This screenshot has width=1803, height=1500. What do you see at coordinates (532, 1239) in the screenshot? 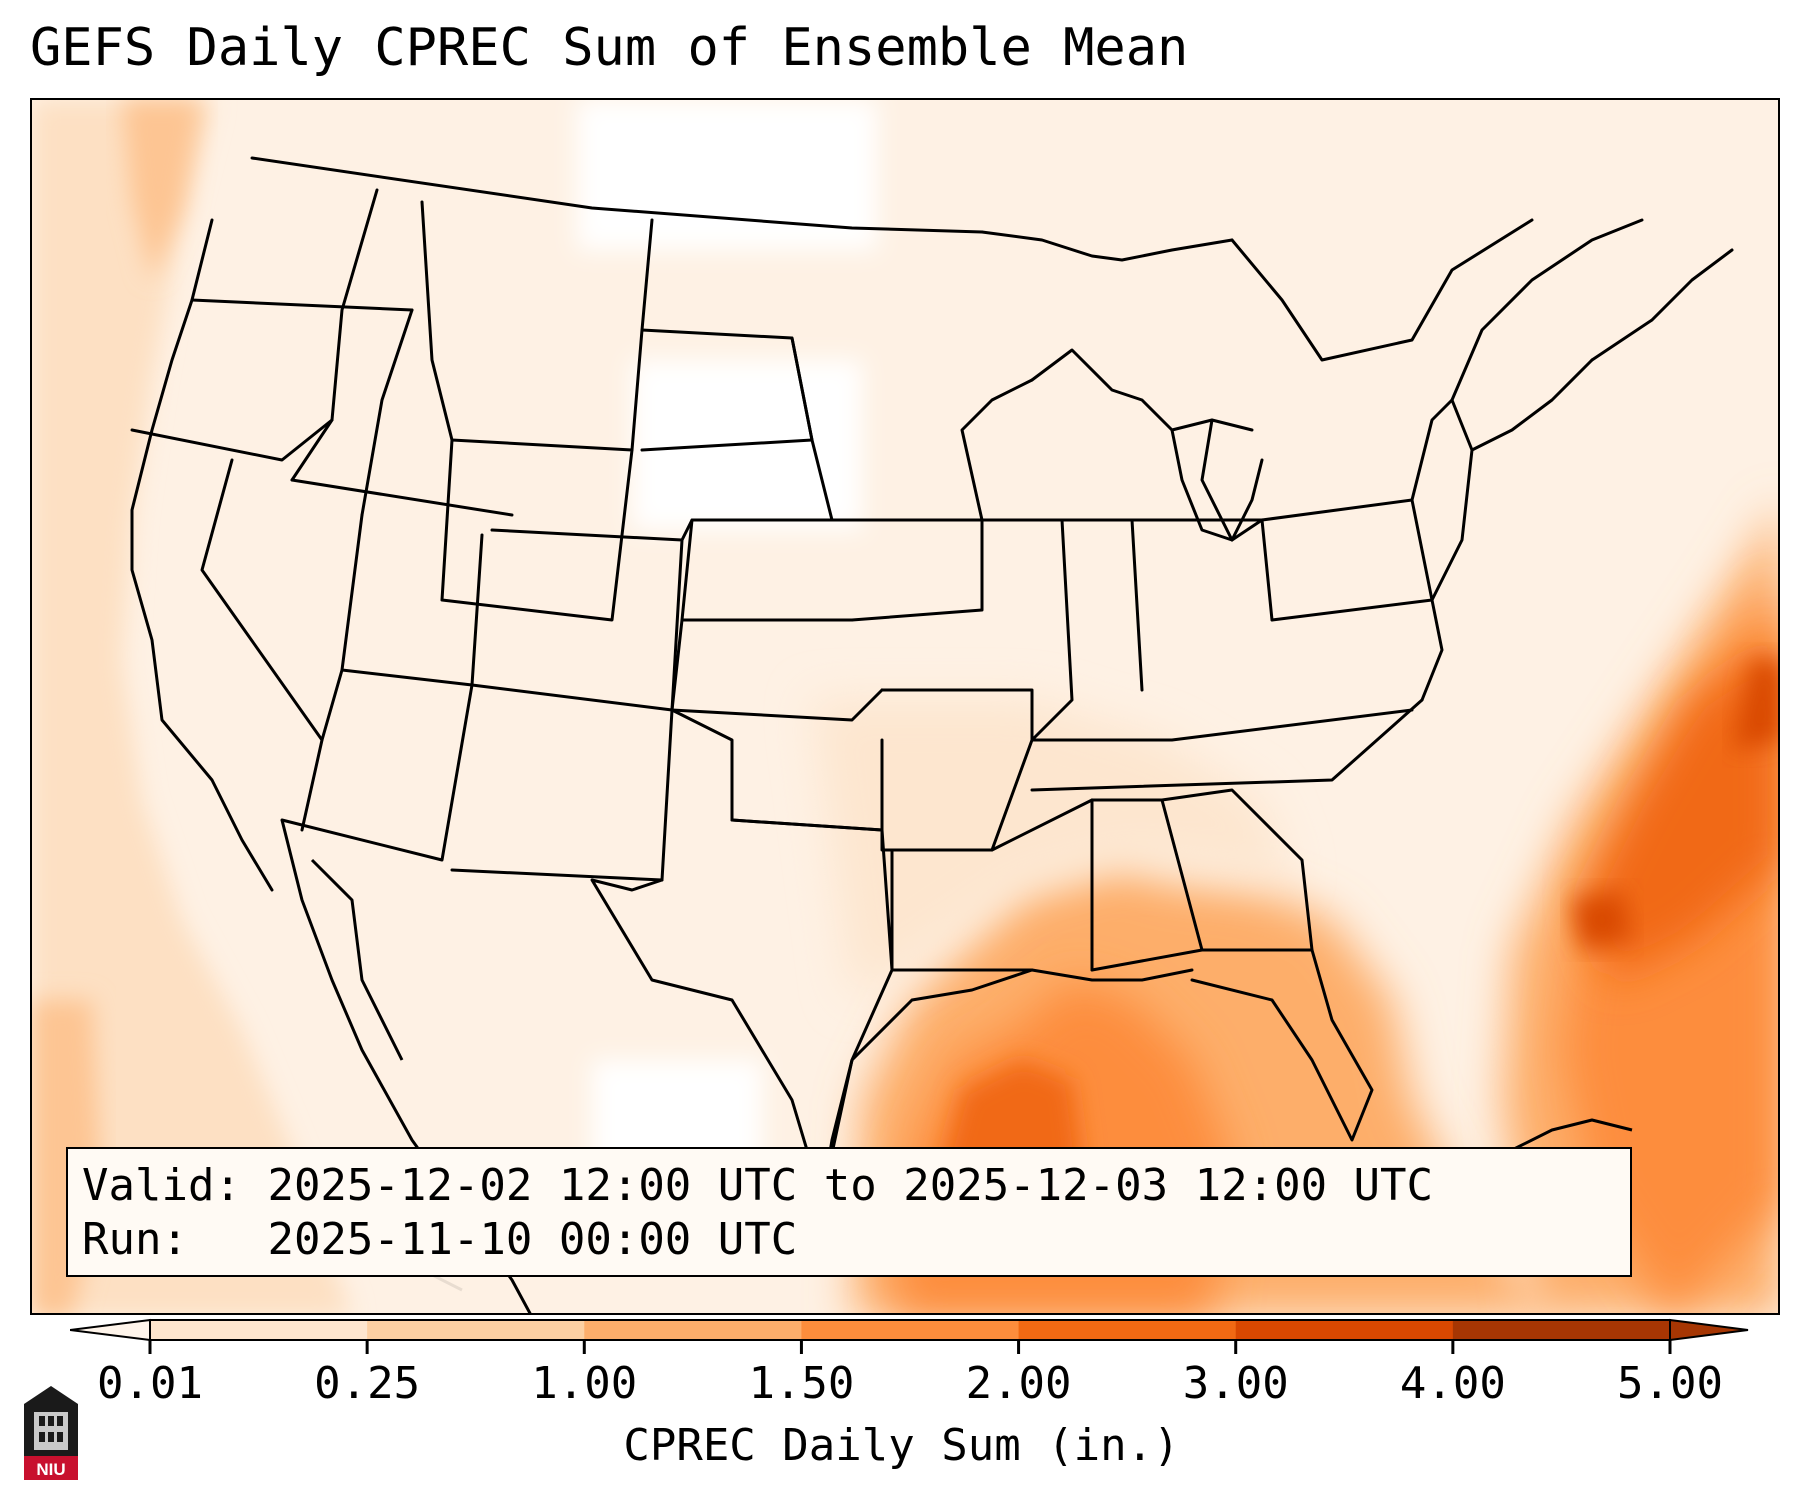
I see `run-time: 2025-11-10 00:00 UTC` at bounding box center [532, 1239].